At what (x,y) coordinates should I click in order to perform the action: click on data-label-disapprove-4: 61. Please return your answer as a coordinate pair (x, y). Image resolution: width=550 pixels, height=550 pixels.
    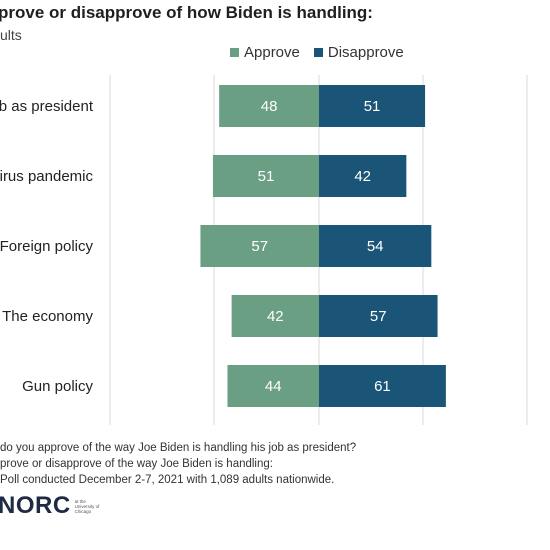
    Looking at the image, I should click on (382, 386).